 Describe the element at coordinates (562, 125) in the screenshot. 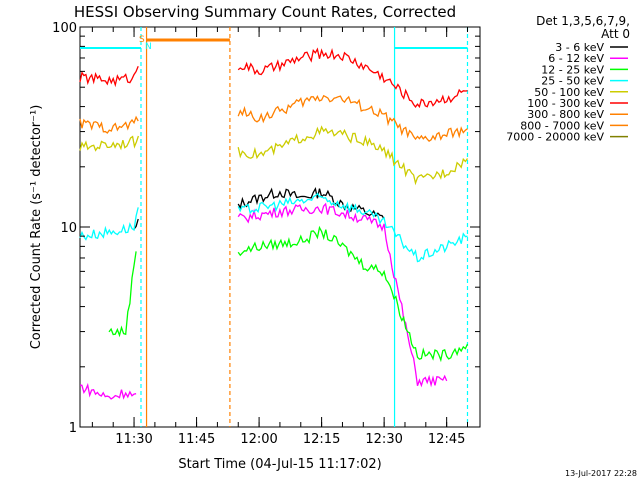

I see `legend-label-7: 800 - 7000 keV` at that location.